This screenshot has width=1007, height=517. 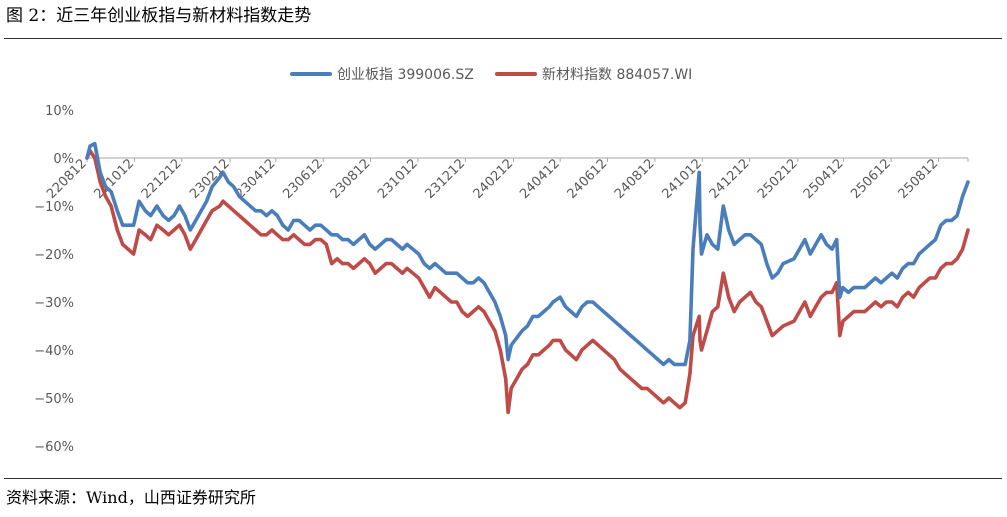 What do you see at coordinates (871, 179) in the screenshot?
I see `x-tick-label: 250612` at bounding box center [871, 179].